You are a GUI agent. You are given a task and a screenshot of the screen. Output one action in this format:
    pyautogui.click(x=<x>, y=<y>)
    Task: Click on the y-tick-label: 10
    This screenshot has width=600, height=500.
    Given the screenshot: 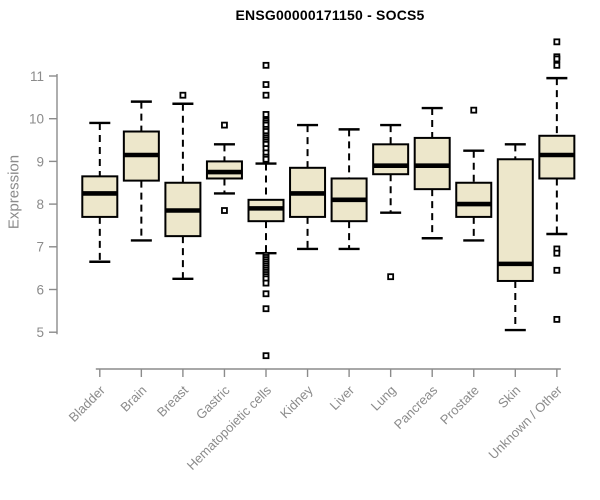 What is the action you would take?
    pyautogui.click(x=36, y=119)
    